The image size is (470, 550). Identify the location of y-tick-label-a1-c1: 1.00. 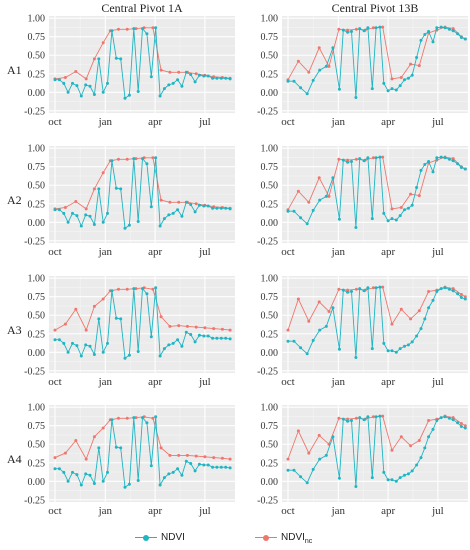
(37, 19).